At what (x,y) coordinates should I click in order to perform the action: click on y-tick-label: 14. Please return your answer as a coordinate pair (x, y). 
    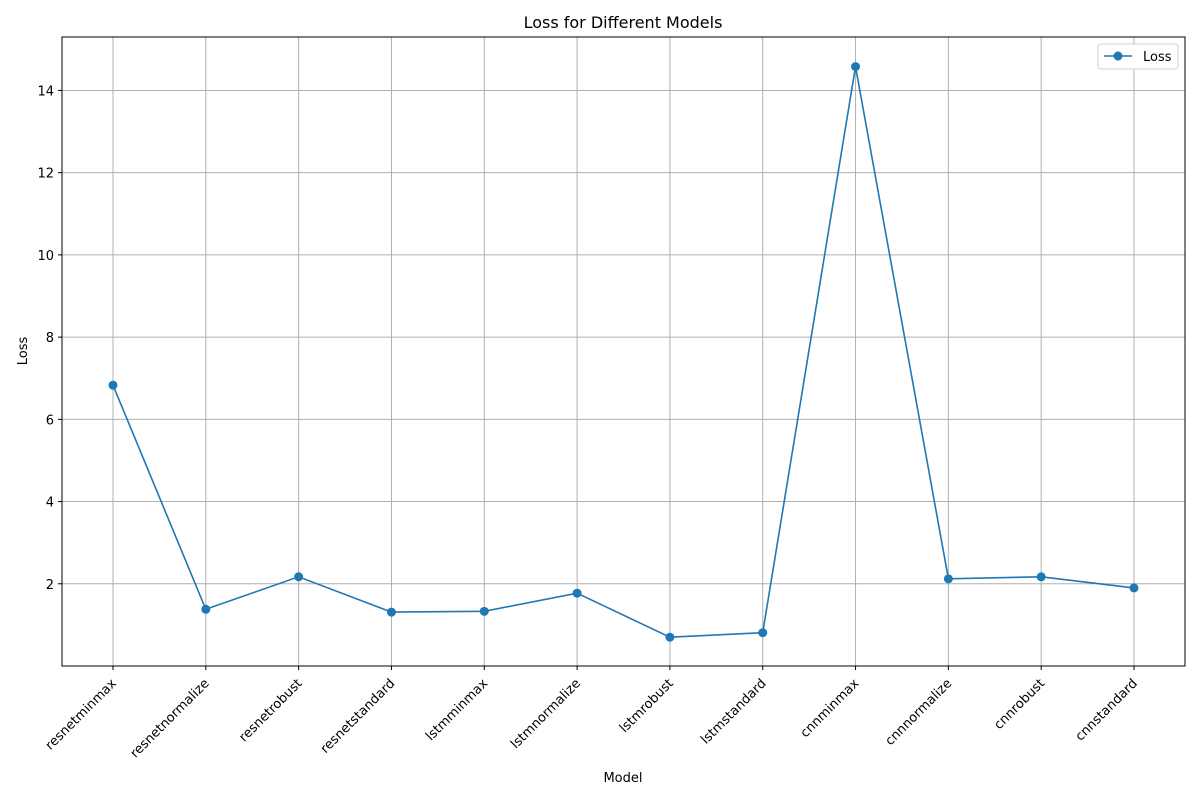
    Looking at the image, I should click on (45, 91).